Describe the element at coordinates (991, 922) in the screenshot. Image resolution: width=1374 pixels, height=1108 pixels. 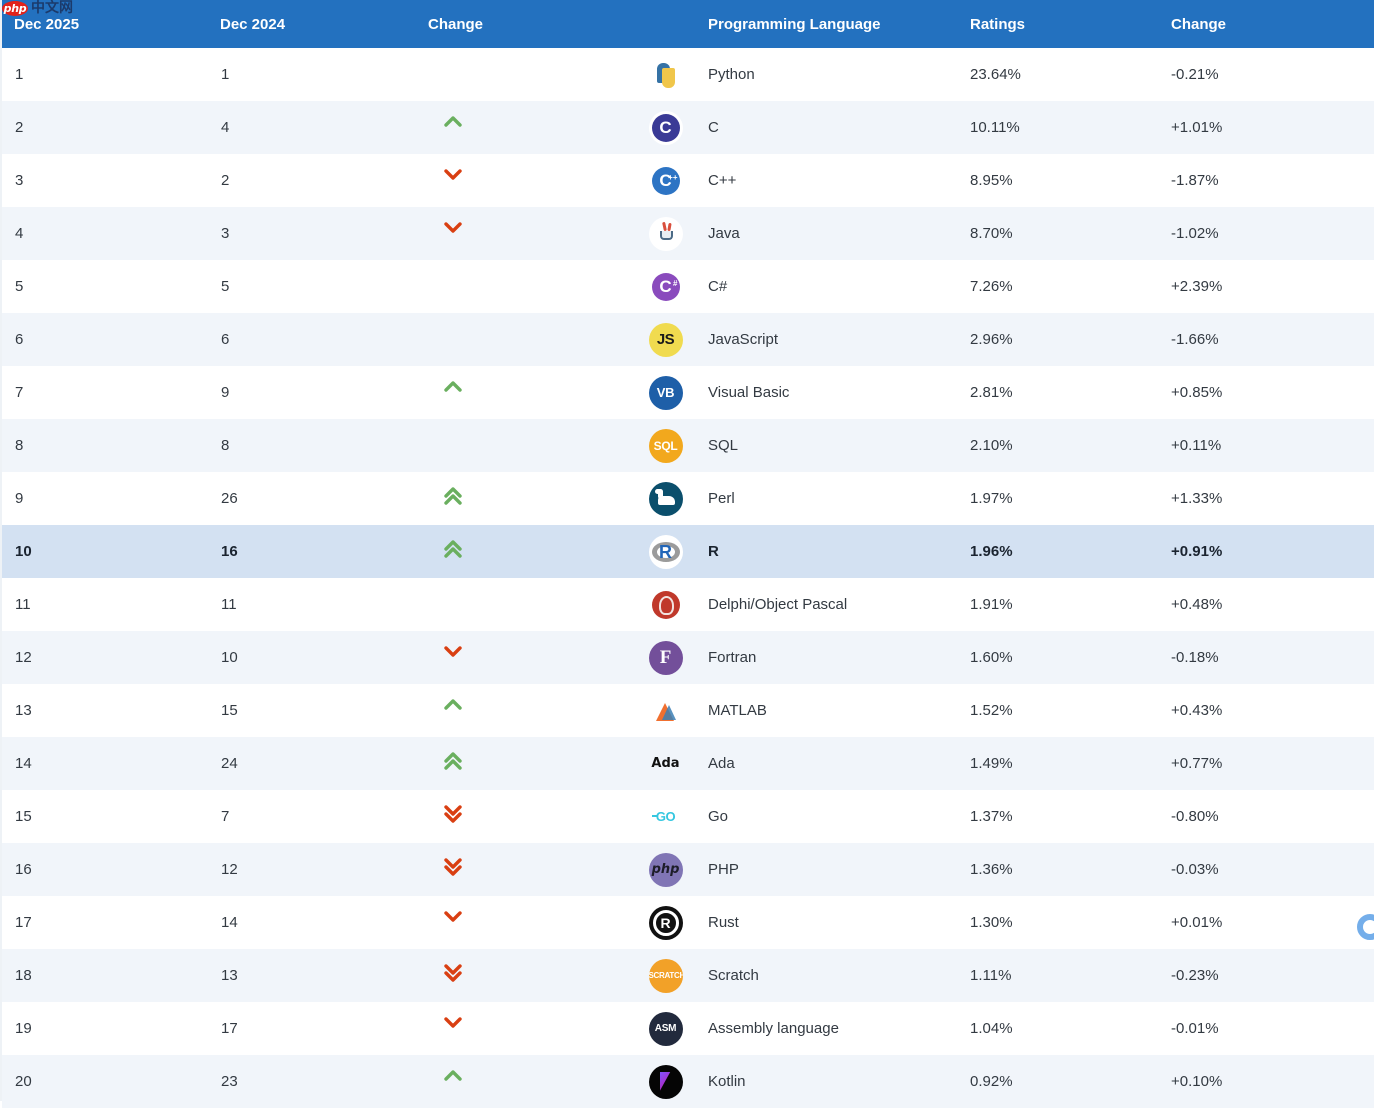
I see `cell-ratings: 1.30%` at that location.